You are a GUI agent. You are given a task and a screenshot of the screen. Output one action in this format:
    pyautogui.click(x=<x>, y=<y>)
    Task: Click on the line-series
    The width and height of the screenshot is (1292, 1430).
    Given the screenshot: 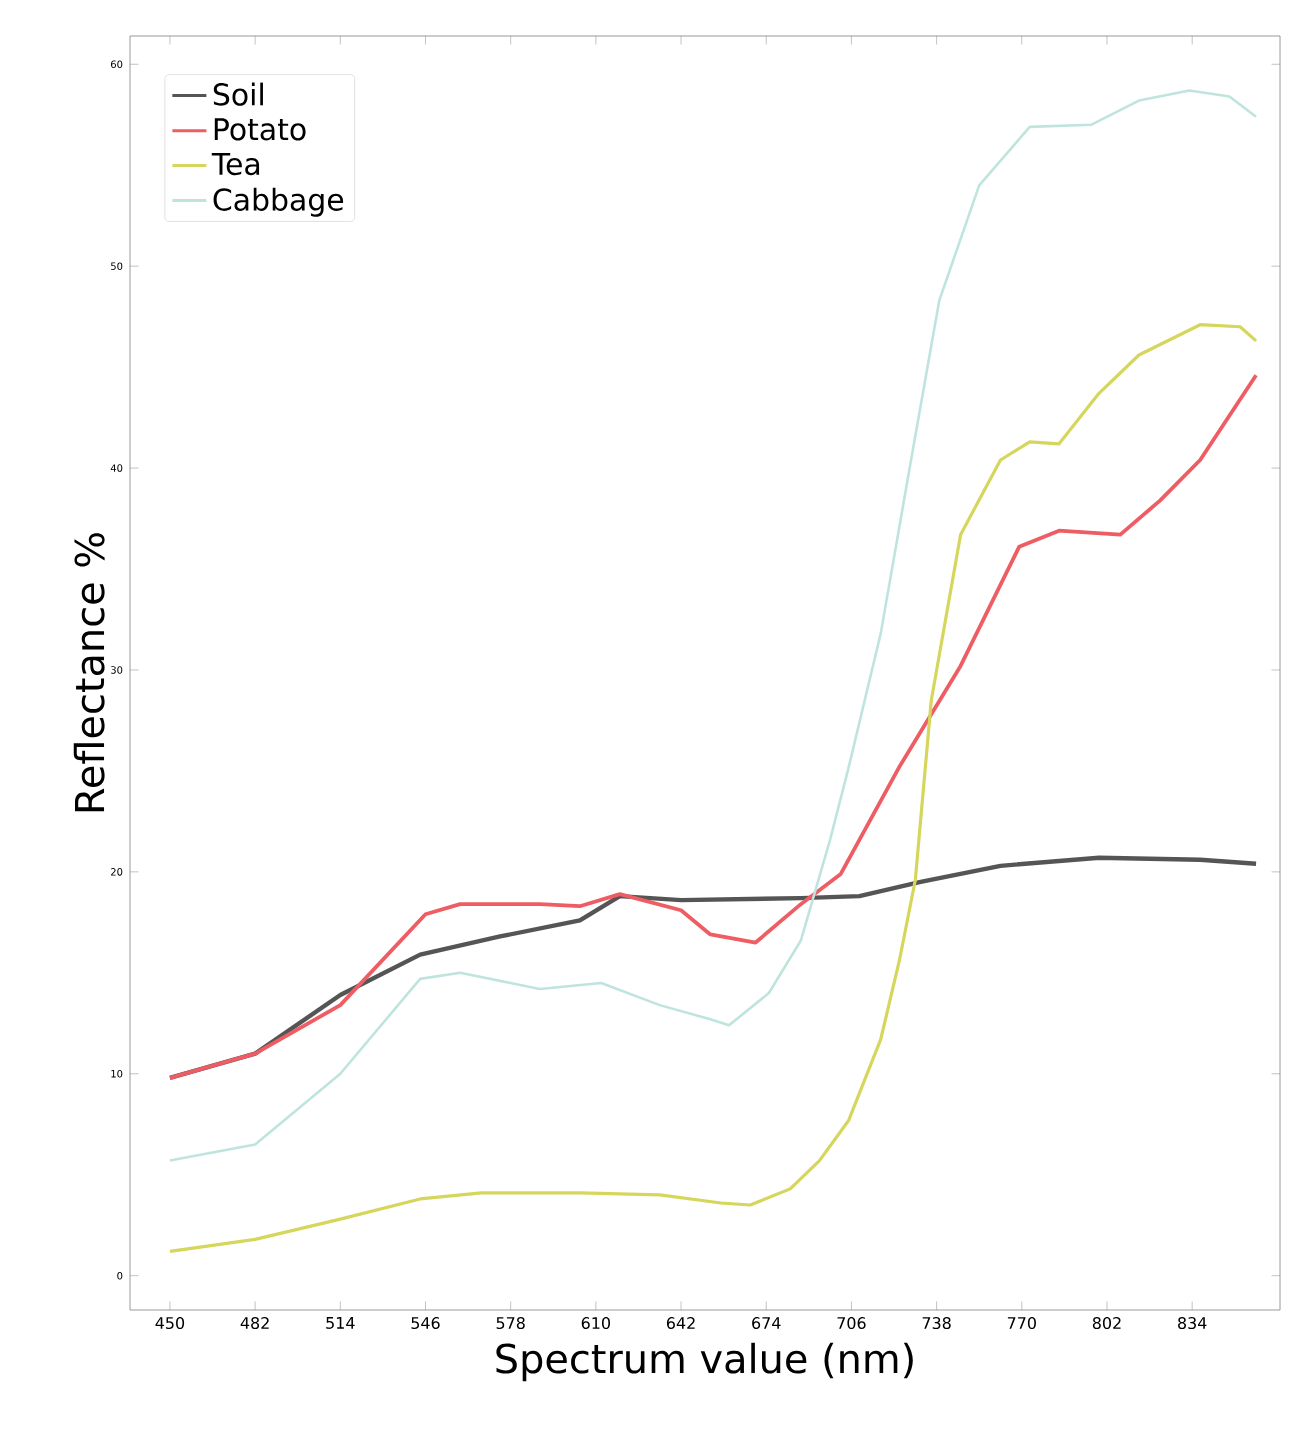 What is the action you would take?
    pyautogui.click(x=713, y=967)
    